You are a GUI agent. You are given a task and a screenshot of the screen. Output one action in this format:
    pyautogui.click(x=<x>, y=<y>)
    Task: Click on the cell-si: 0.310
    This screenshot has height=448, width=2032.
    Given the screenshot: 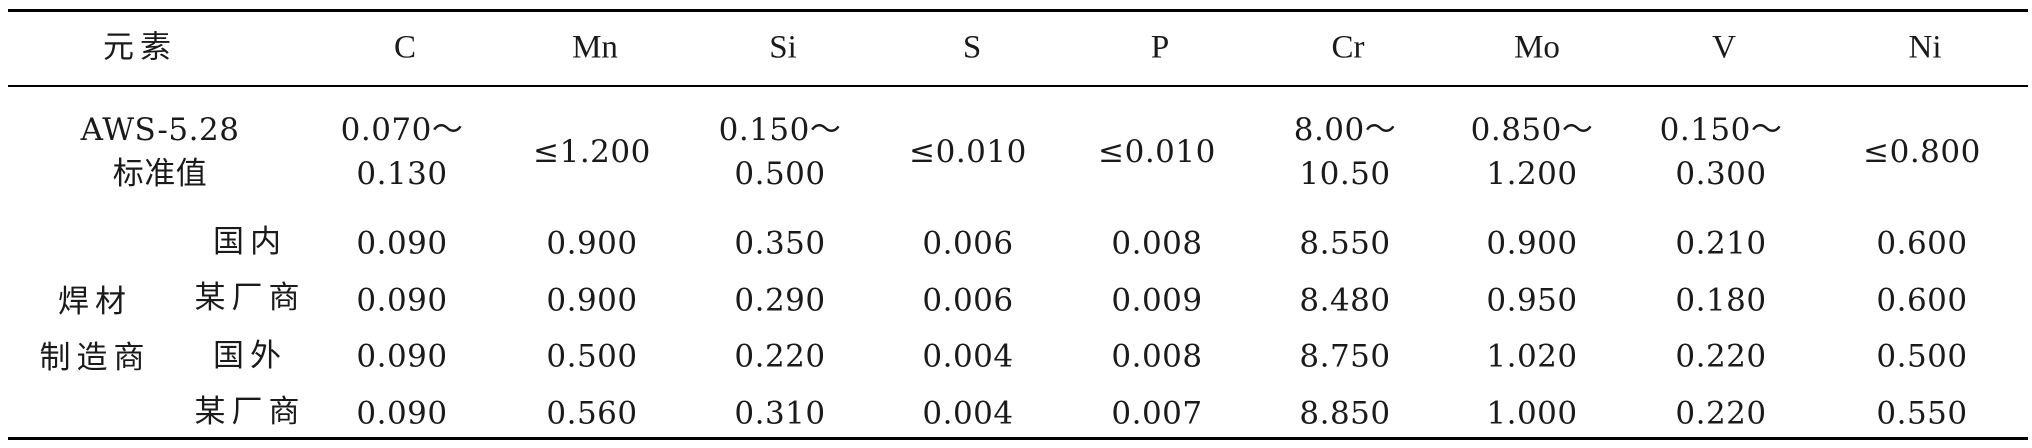 What is the action you would take?
    pyautogui.click(x=780, y=413)
    